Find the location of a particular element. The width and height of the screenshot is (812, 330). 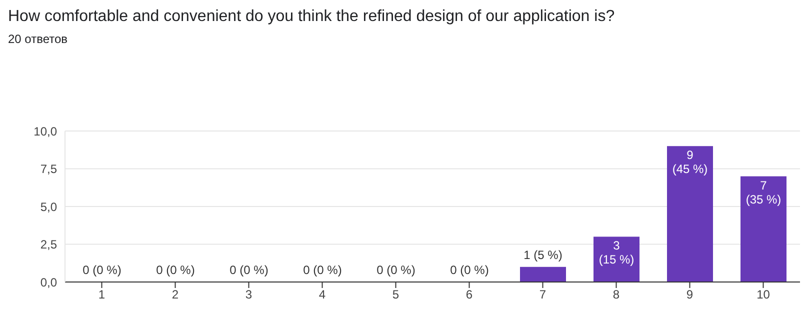

data-label: 3 (15 %) is located at coordinates (616, 252).